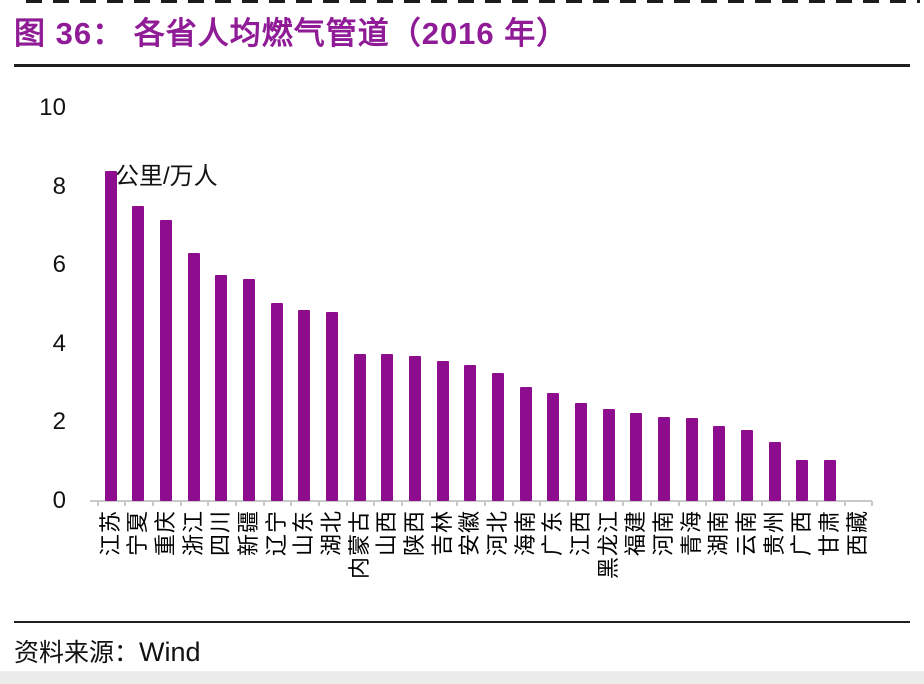  What do you see at coordinates (77, 652) in the screenshot?
I see `source-label: 资料来源：` at bounding box center [77, 652].